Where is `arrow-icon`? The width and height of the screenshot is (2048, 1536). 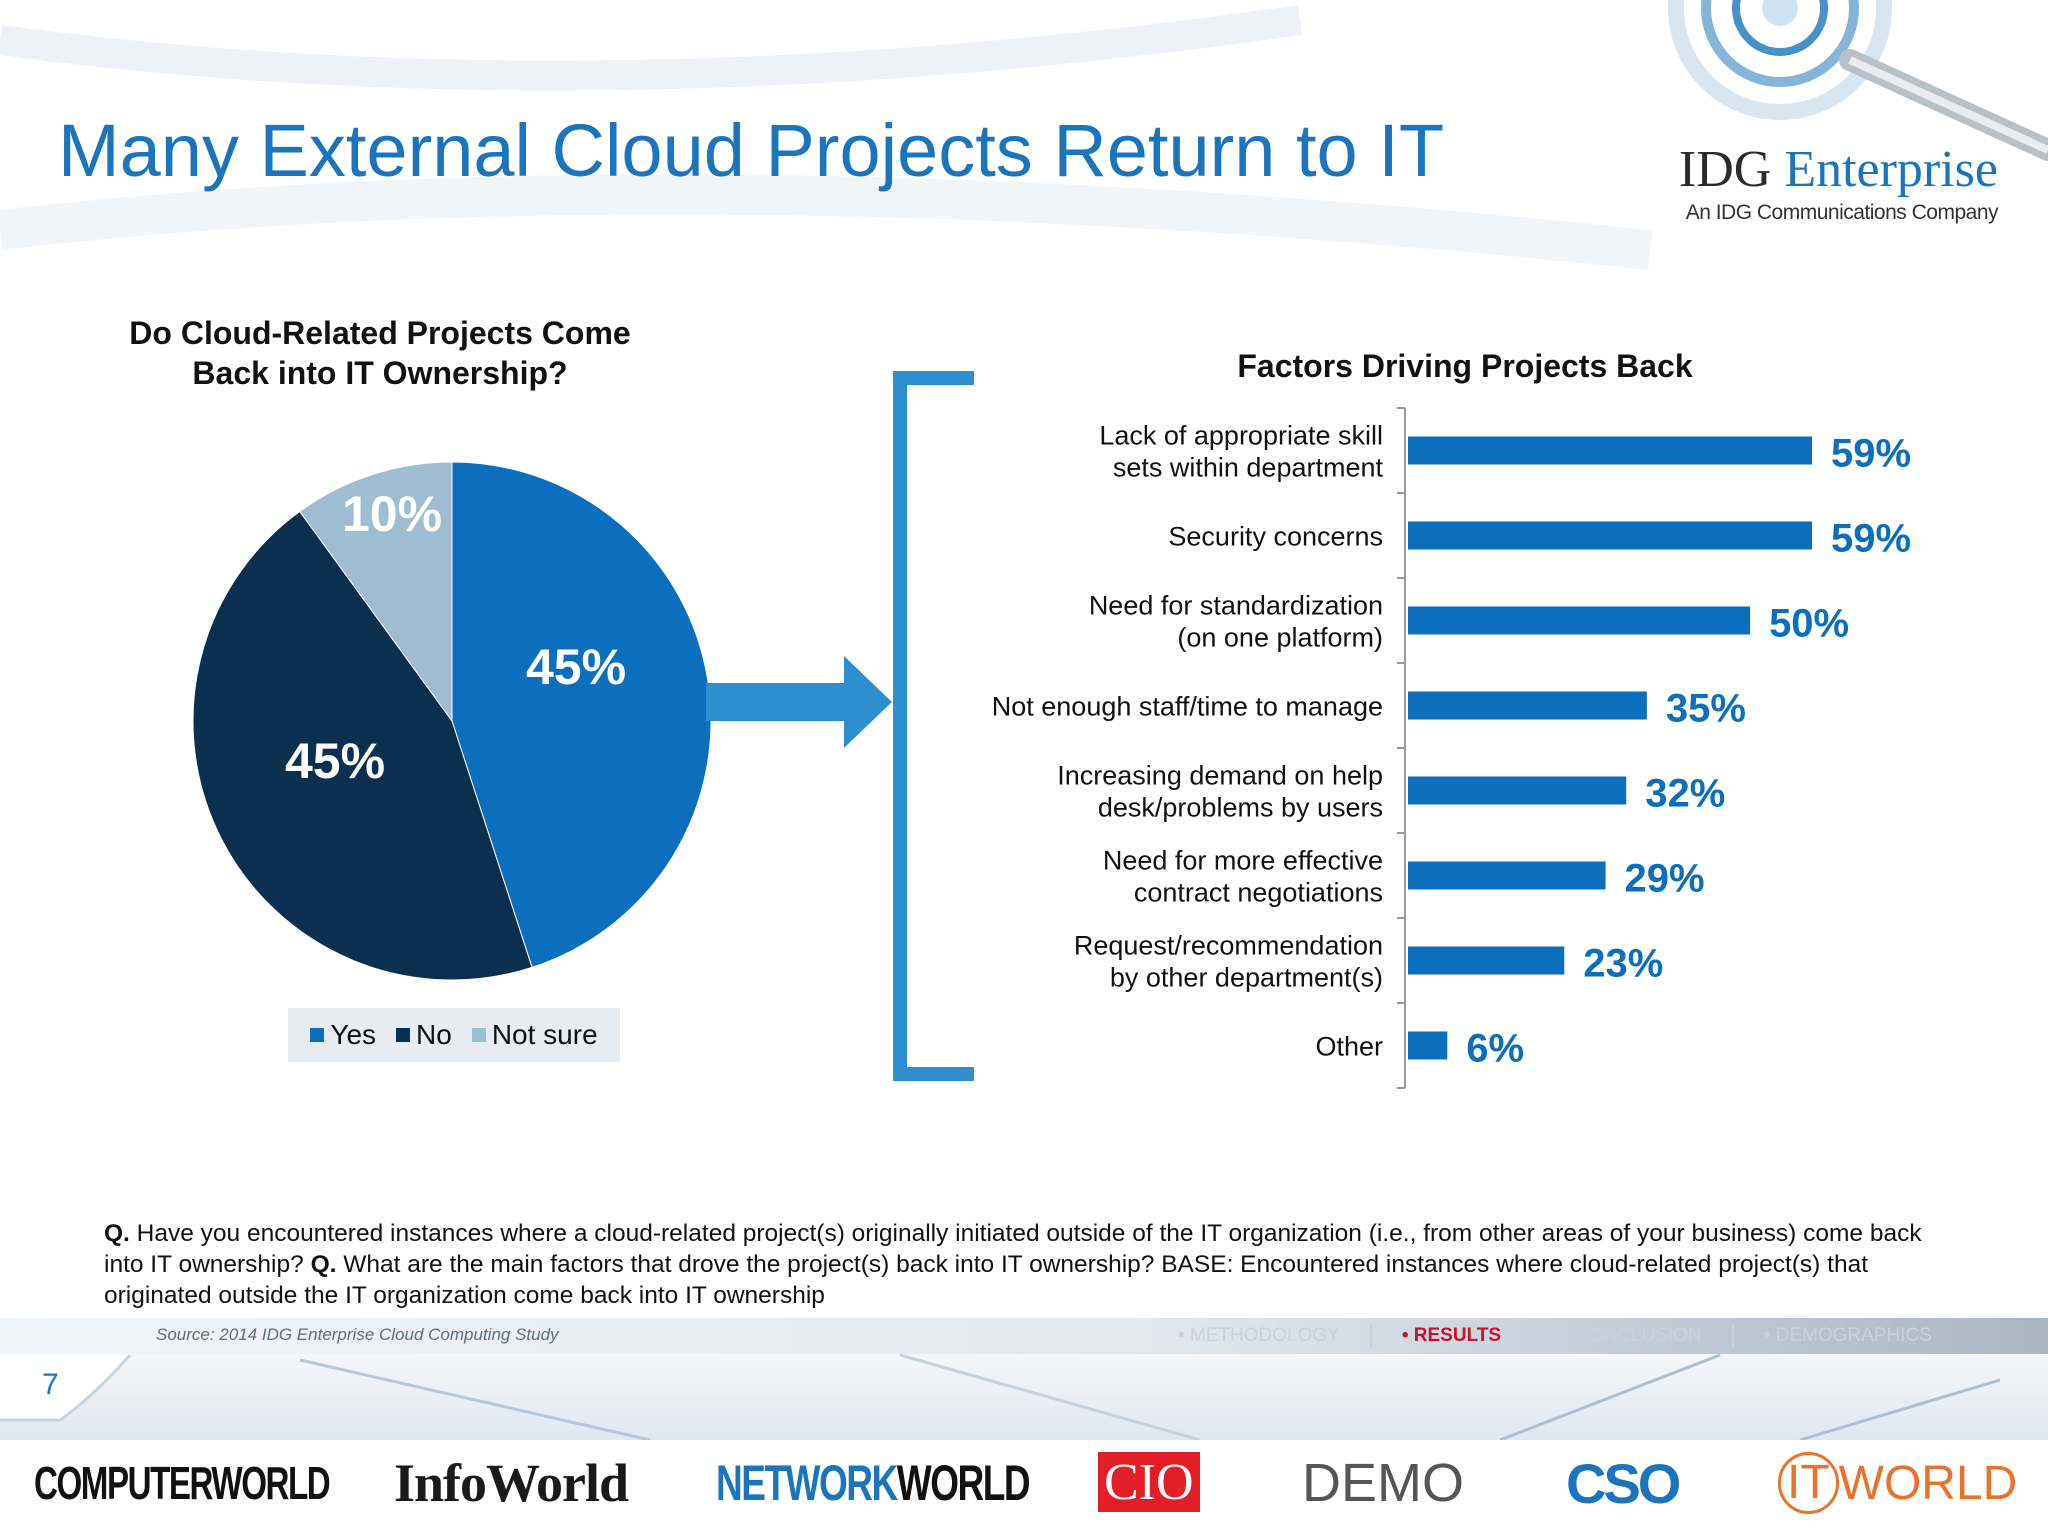
arrow-icon is located at coordinates (799, 702).